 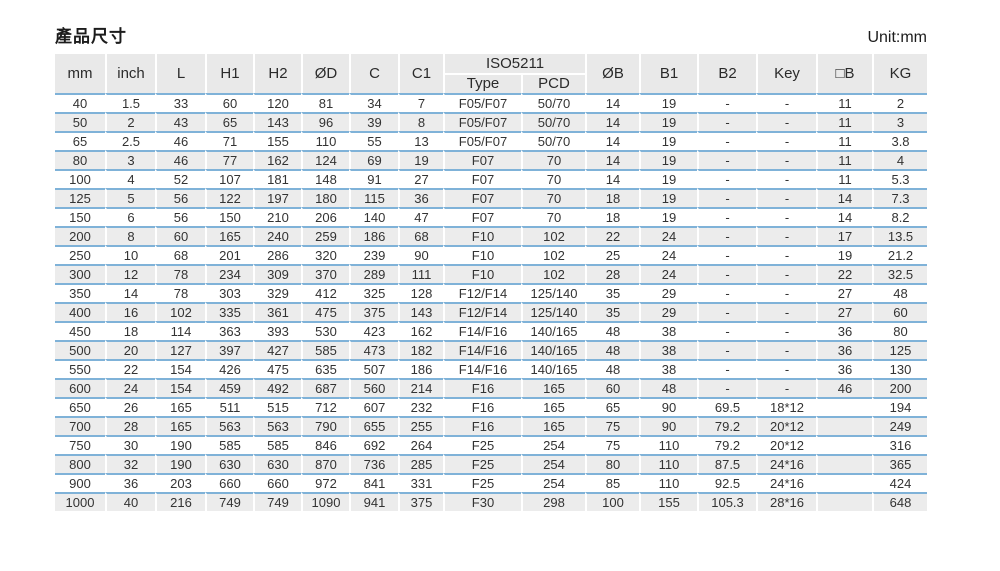 What do you see at coordinates (277, 368) in the screenshot?
I see `table-cell: 475` at bounding box center [277, 368].